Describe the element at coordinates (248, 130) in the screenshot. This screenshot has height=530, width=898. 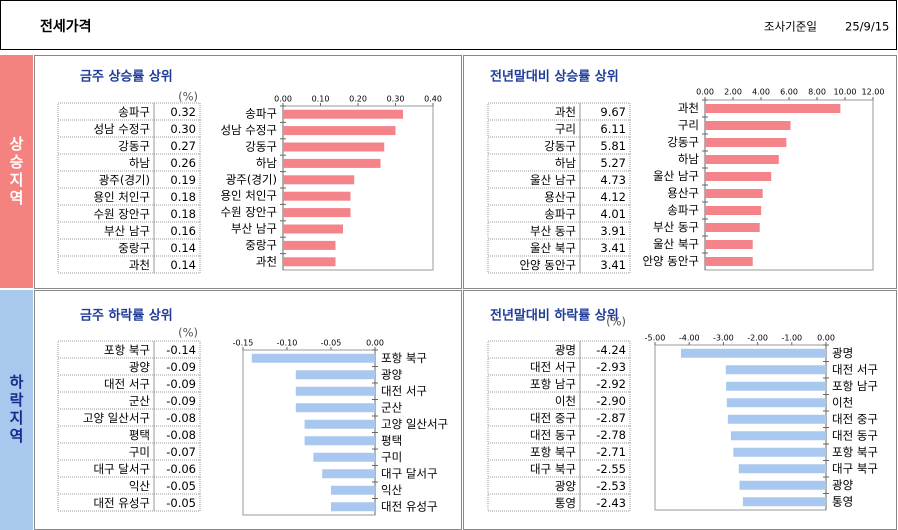
I see `category-label: 성남 수정구` at that location.